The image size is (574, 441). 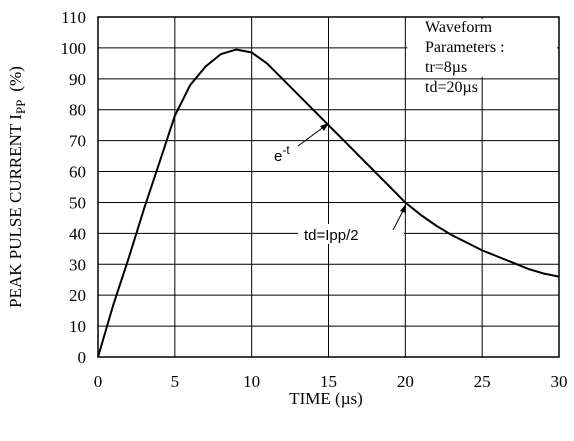 I want to click on x-axis-title: TIME (µs), so click(x=326, y=398).